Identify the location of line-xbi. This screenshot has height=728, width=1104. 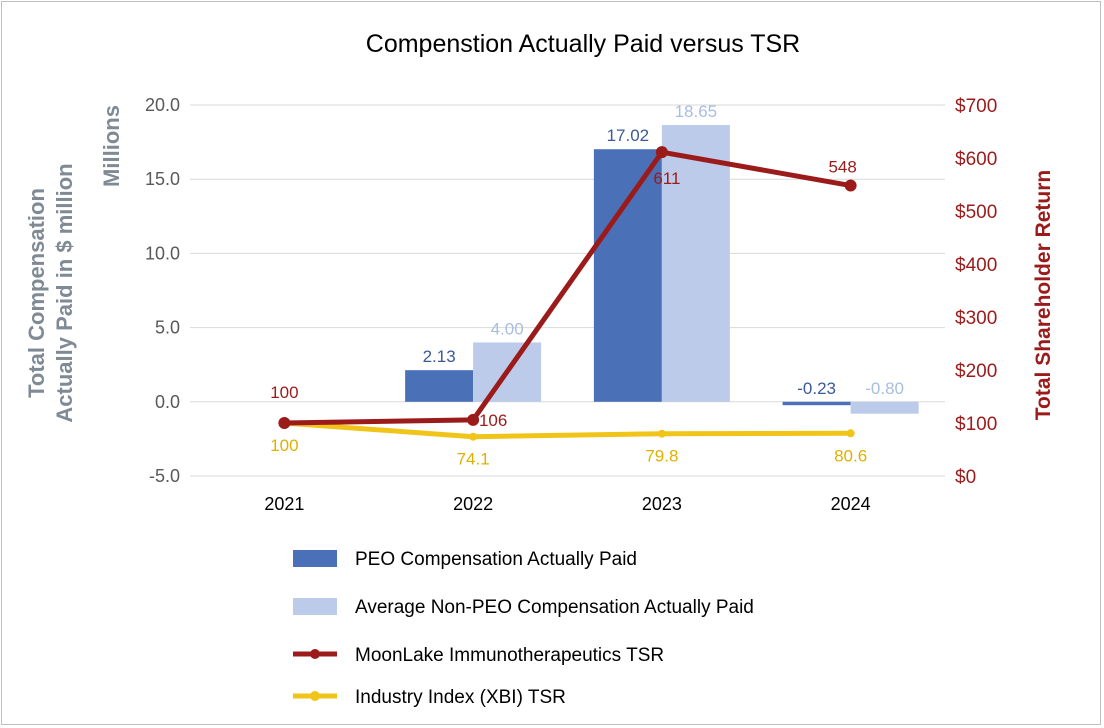
(567, 430).